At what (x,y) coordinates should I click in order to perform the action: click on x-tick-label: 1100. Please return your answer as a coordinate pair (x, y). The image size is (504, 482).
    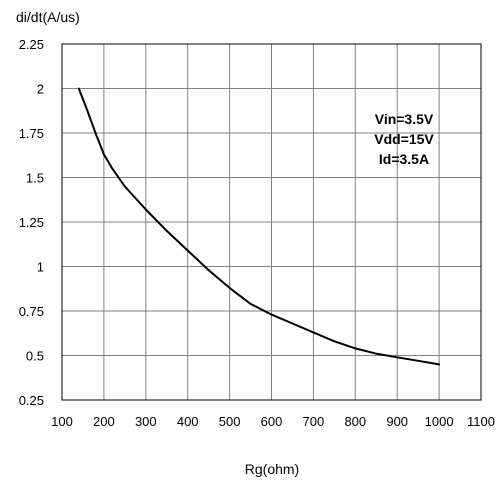
    Looking at the image, I should click on (481, 421).